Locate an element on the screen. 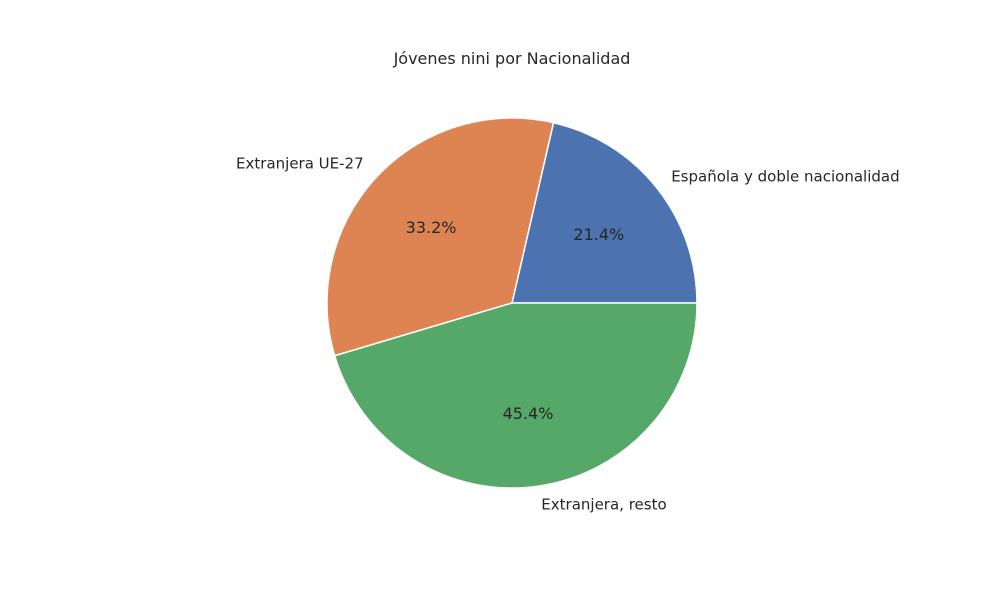 This screenshot has width=1000, height=600. slice-percent-3: 45.4% is located at coordinates (528, 413).